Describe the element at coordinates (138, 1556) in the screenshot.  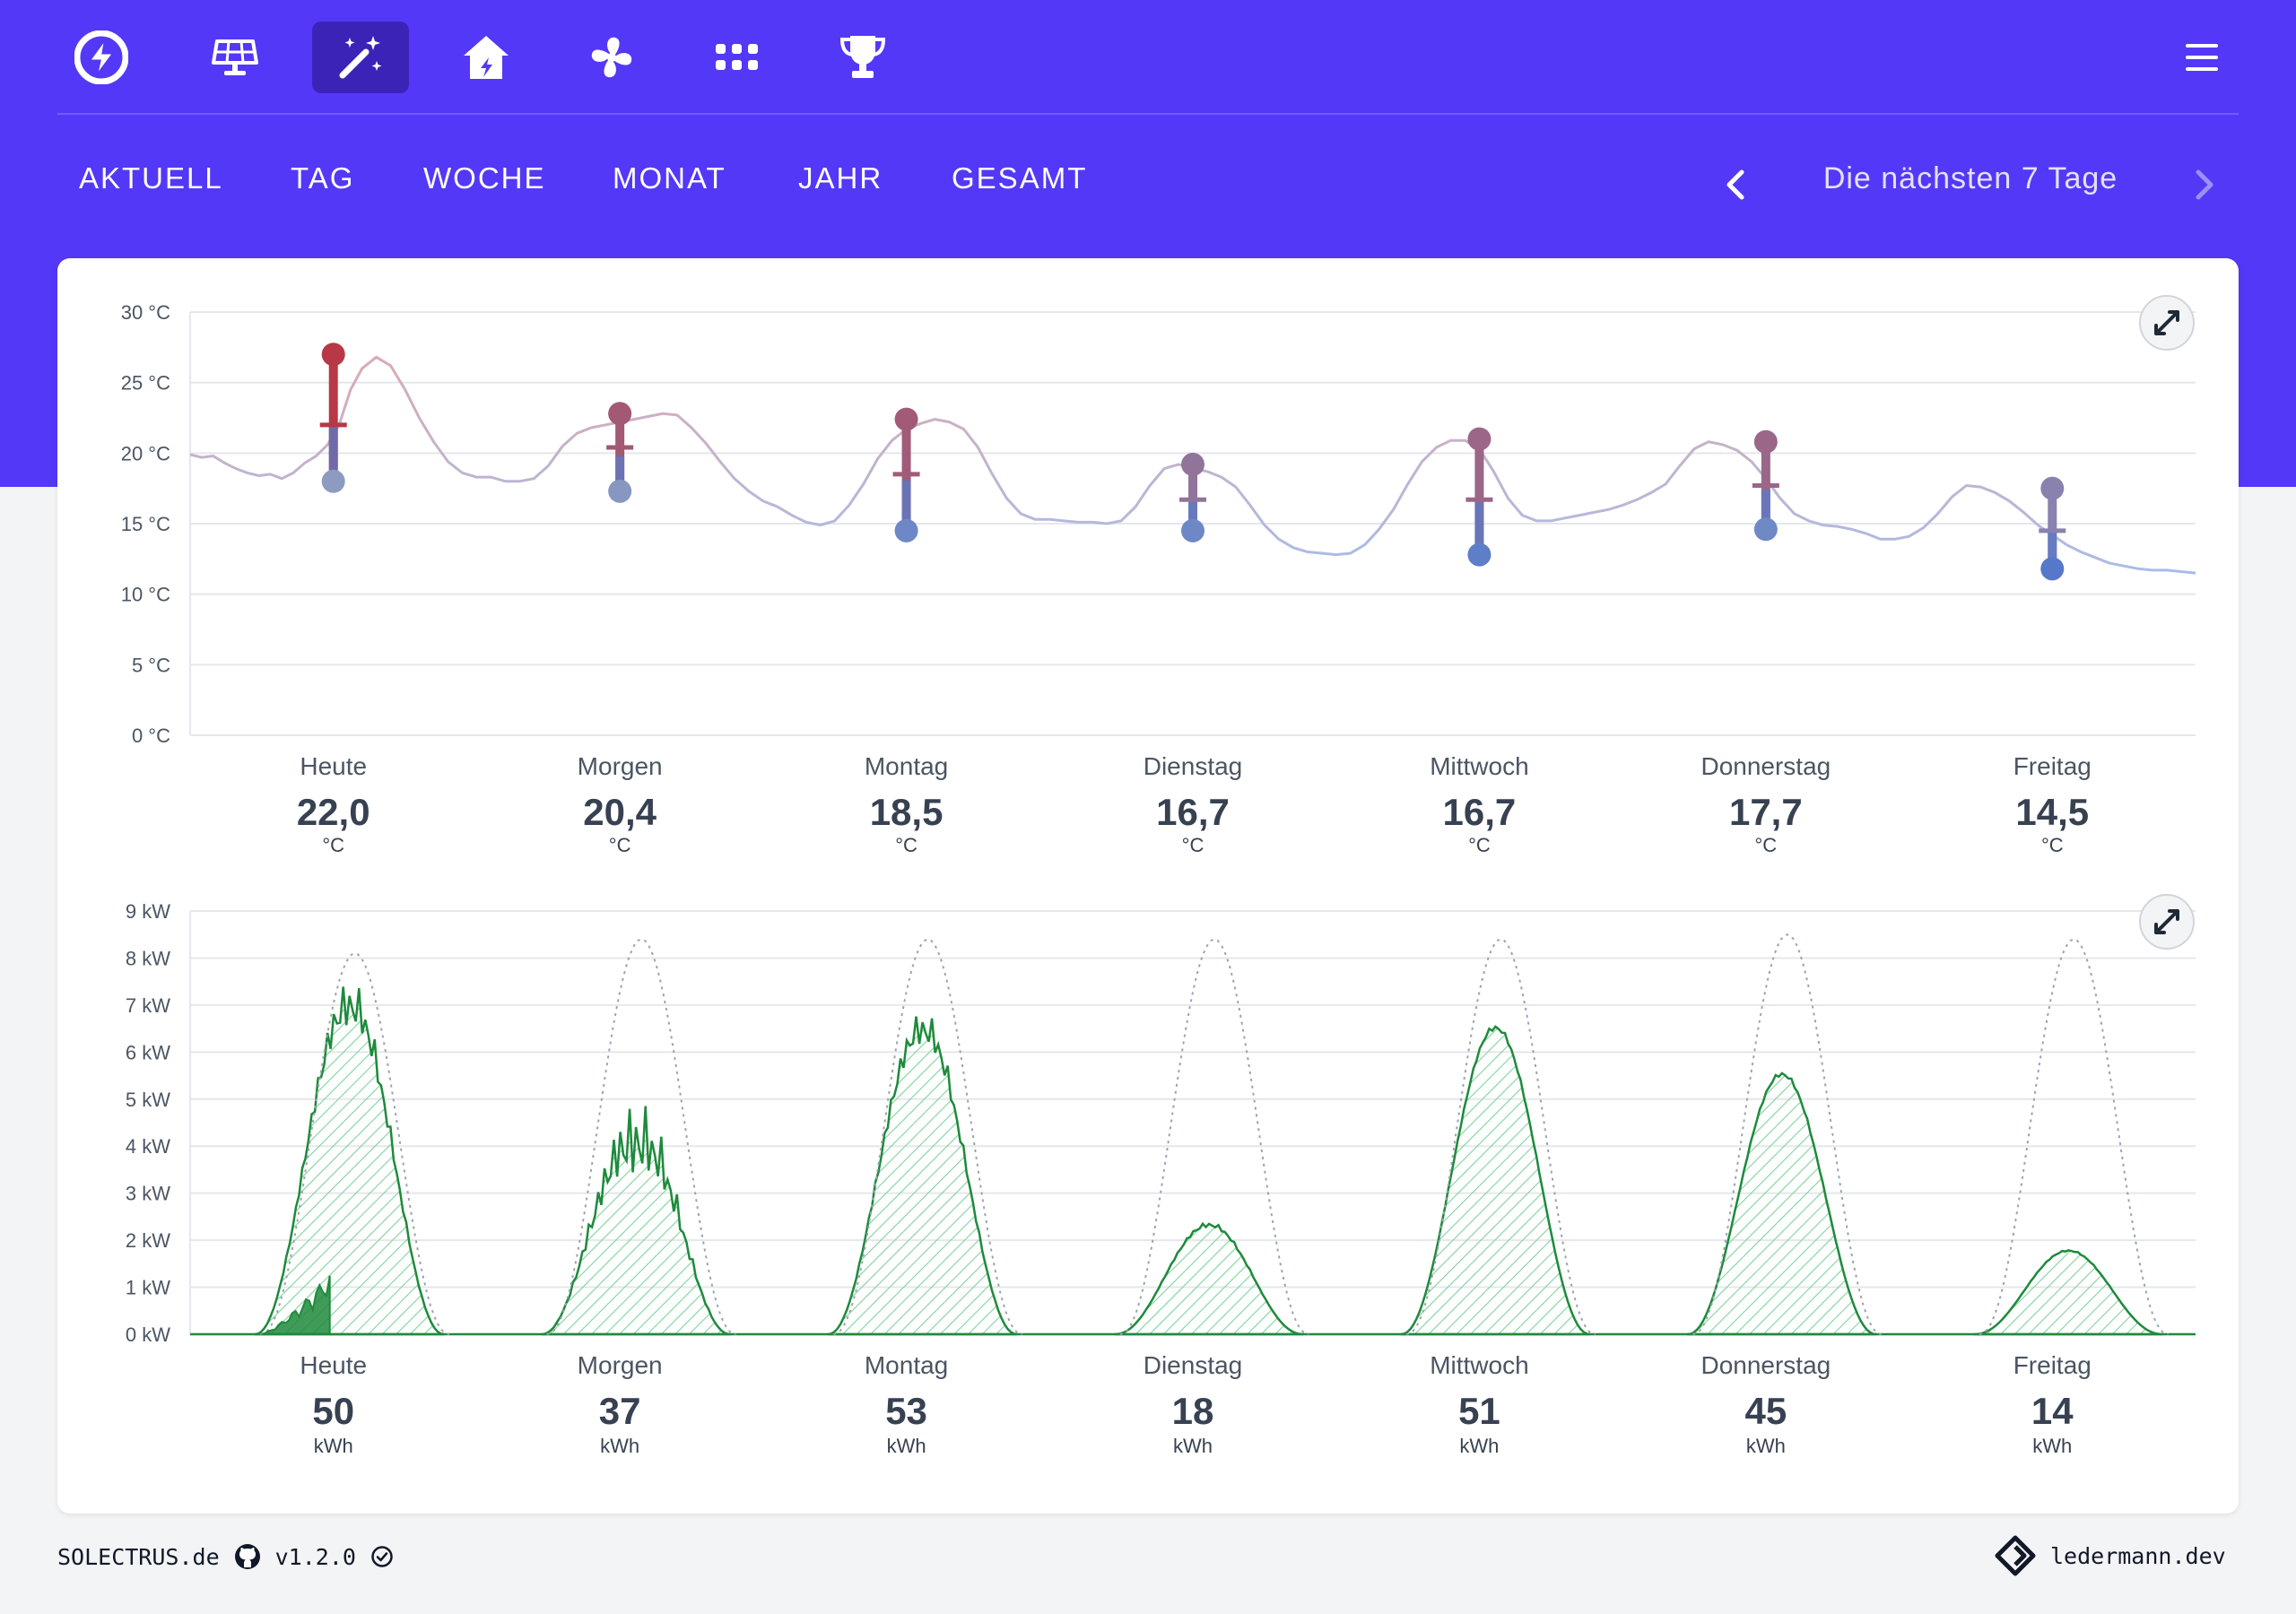
I see `footer-brand-link: SOLECTRUS.de` at that location.